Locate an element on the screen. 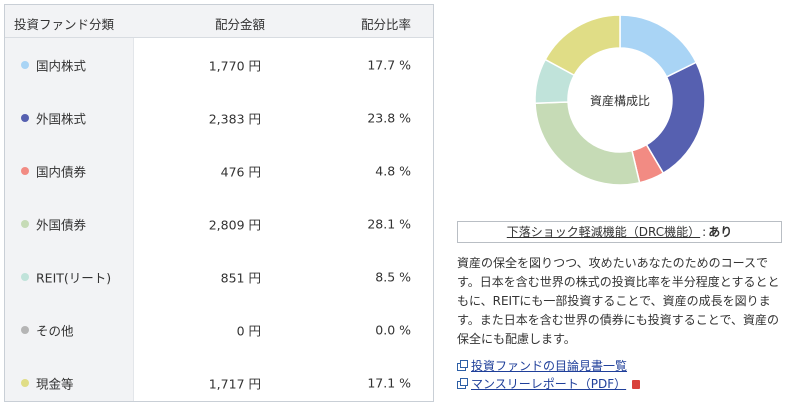 This screenshot has height=413, width=800. monthly-report-link-row: マンスリーレポート（PDF） is located at coordinates (549, 383).